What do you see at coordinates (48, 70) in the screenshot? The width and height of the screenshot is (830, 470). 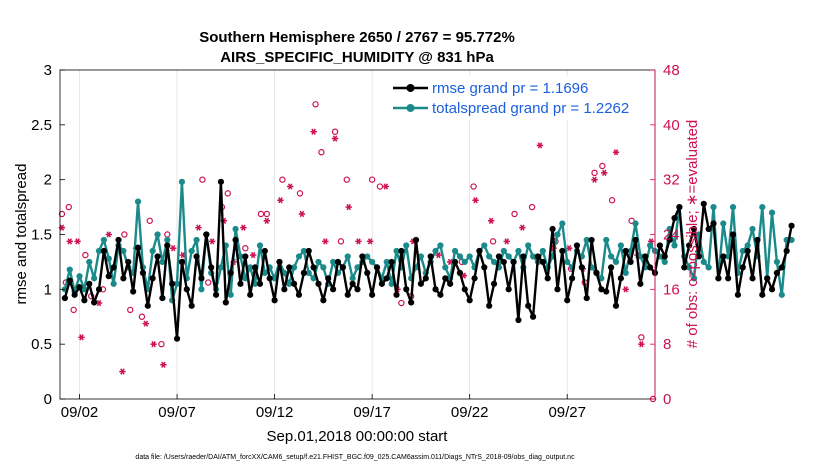 I see `y-tick-label-left: 3` at bounding box center [48, 70].